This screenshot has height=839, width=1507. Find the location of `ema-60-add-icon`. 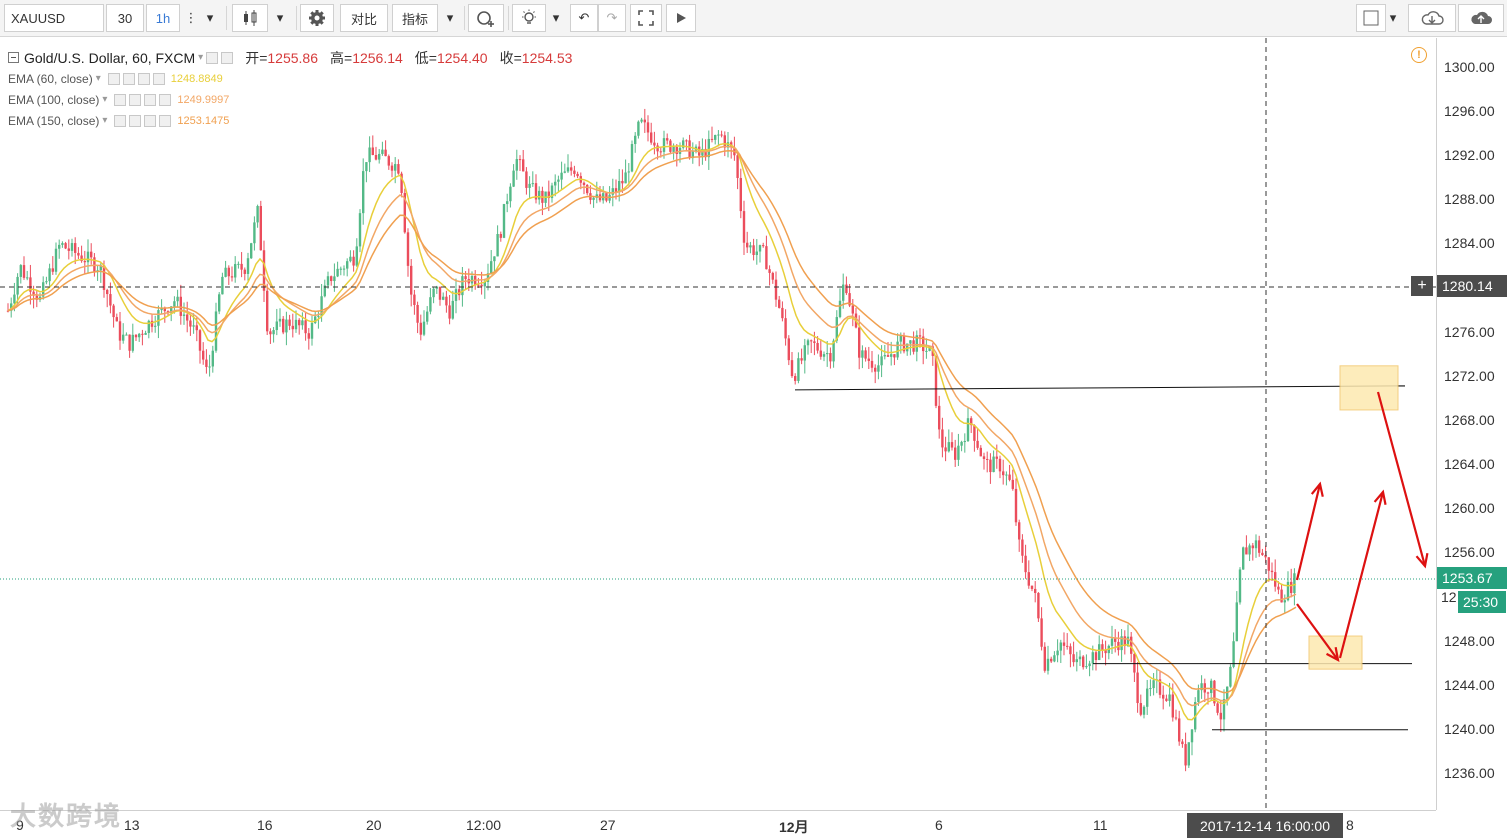

ema-60-add-icon is located at coordinates (143, 78).